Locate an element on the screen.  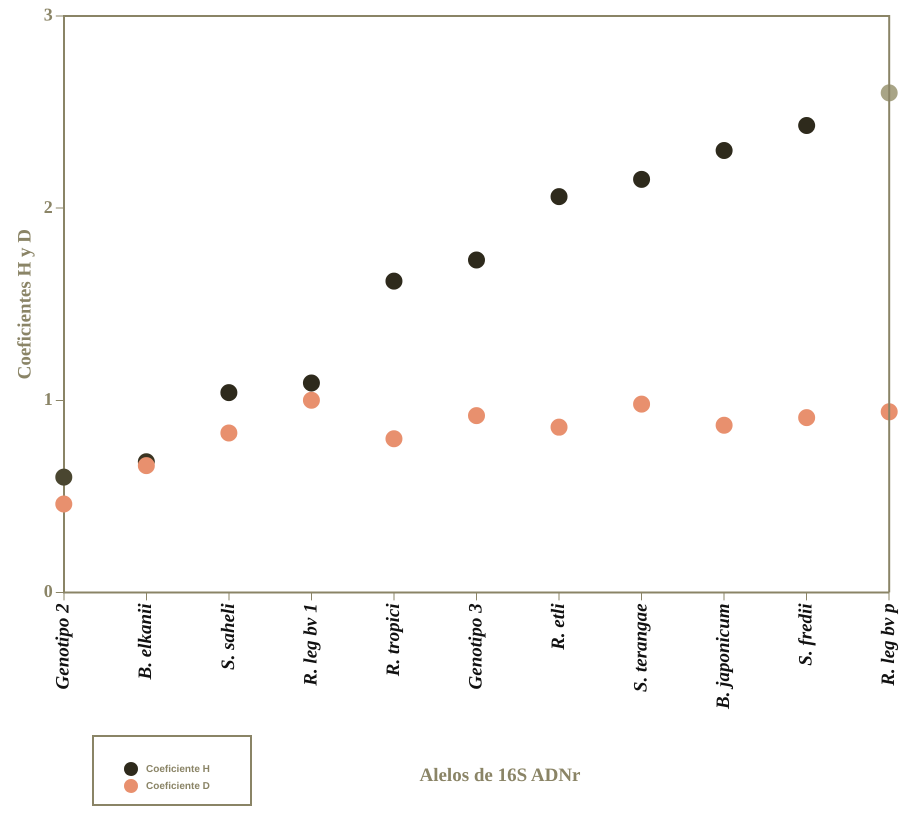
x-tick-label: R. tropici is located at coordinates (393, 640).